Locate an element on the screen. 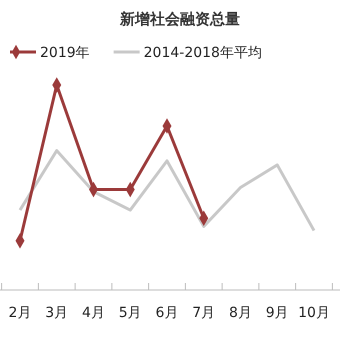 This screenshot has height=339, width=340. x-tick-label: 3月 is located at coordinates (56, 313).